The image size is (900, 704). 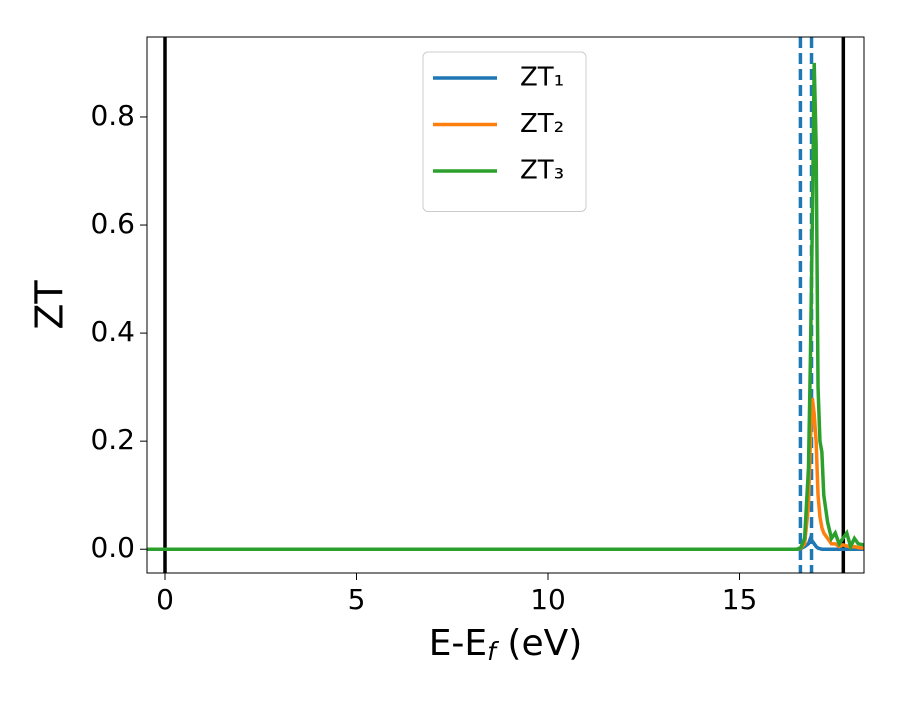 What do you see at coordinates (50, 305) in the screenshot?
I see `y-axis-label: ZT` at bounding box center [50, 305].